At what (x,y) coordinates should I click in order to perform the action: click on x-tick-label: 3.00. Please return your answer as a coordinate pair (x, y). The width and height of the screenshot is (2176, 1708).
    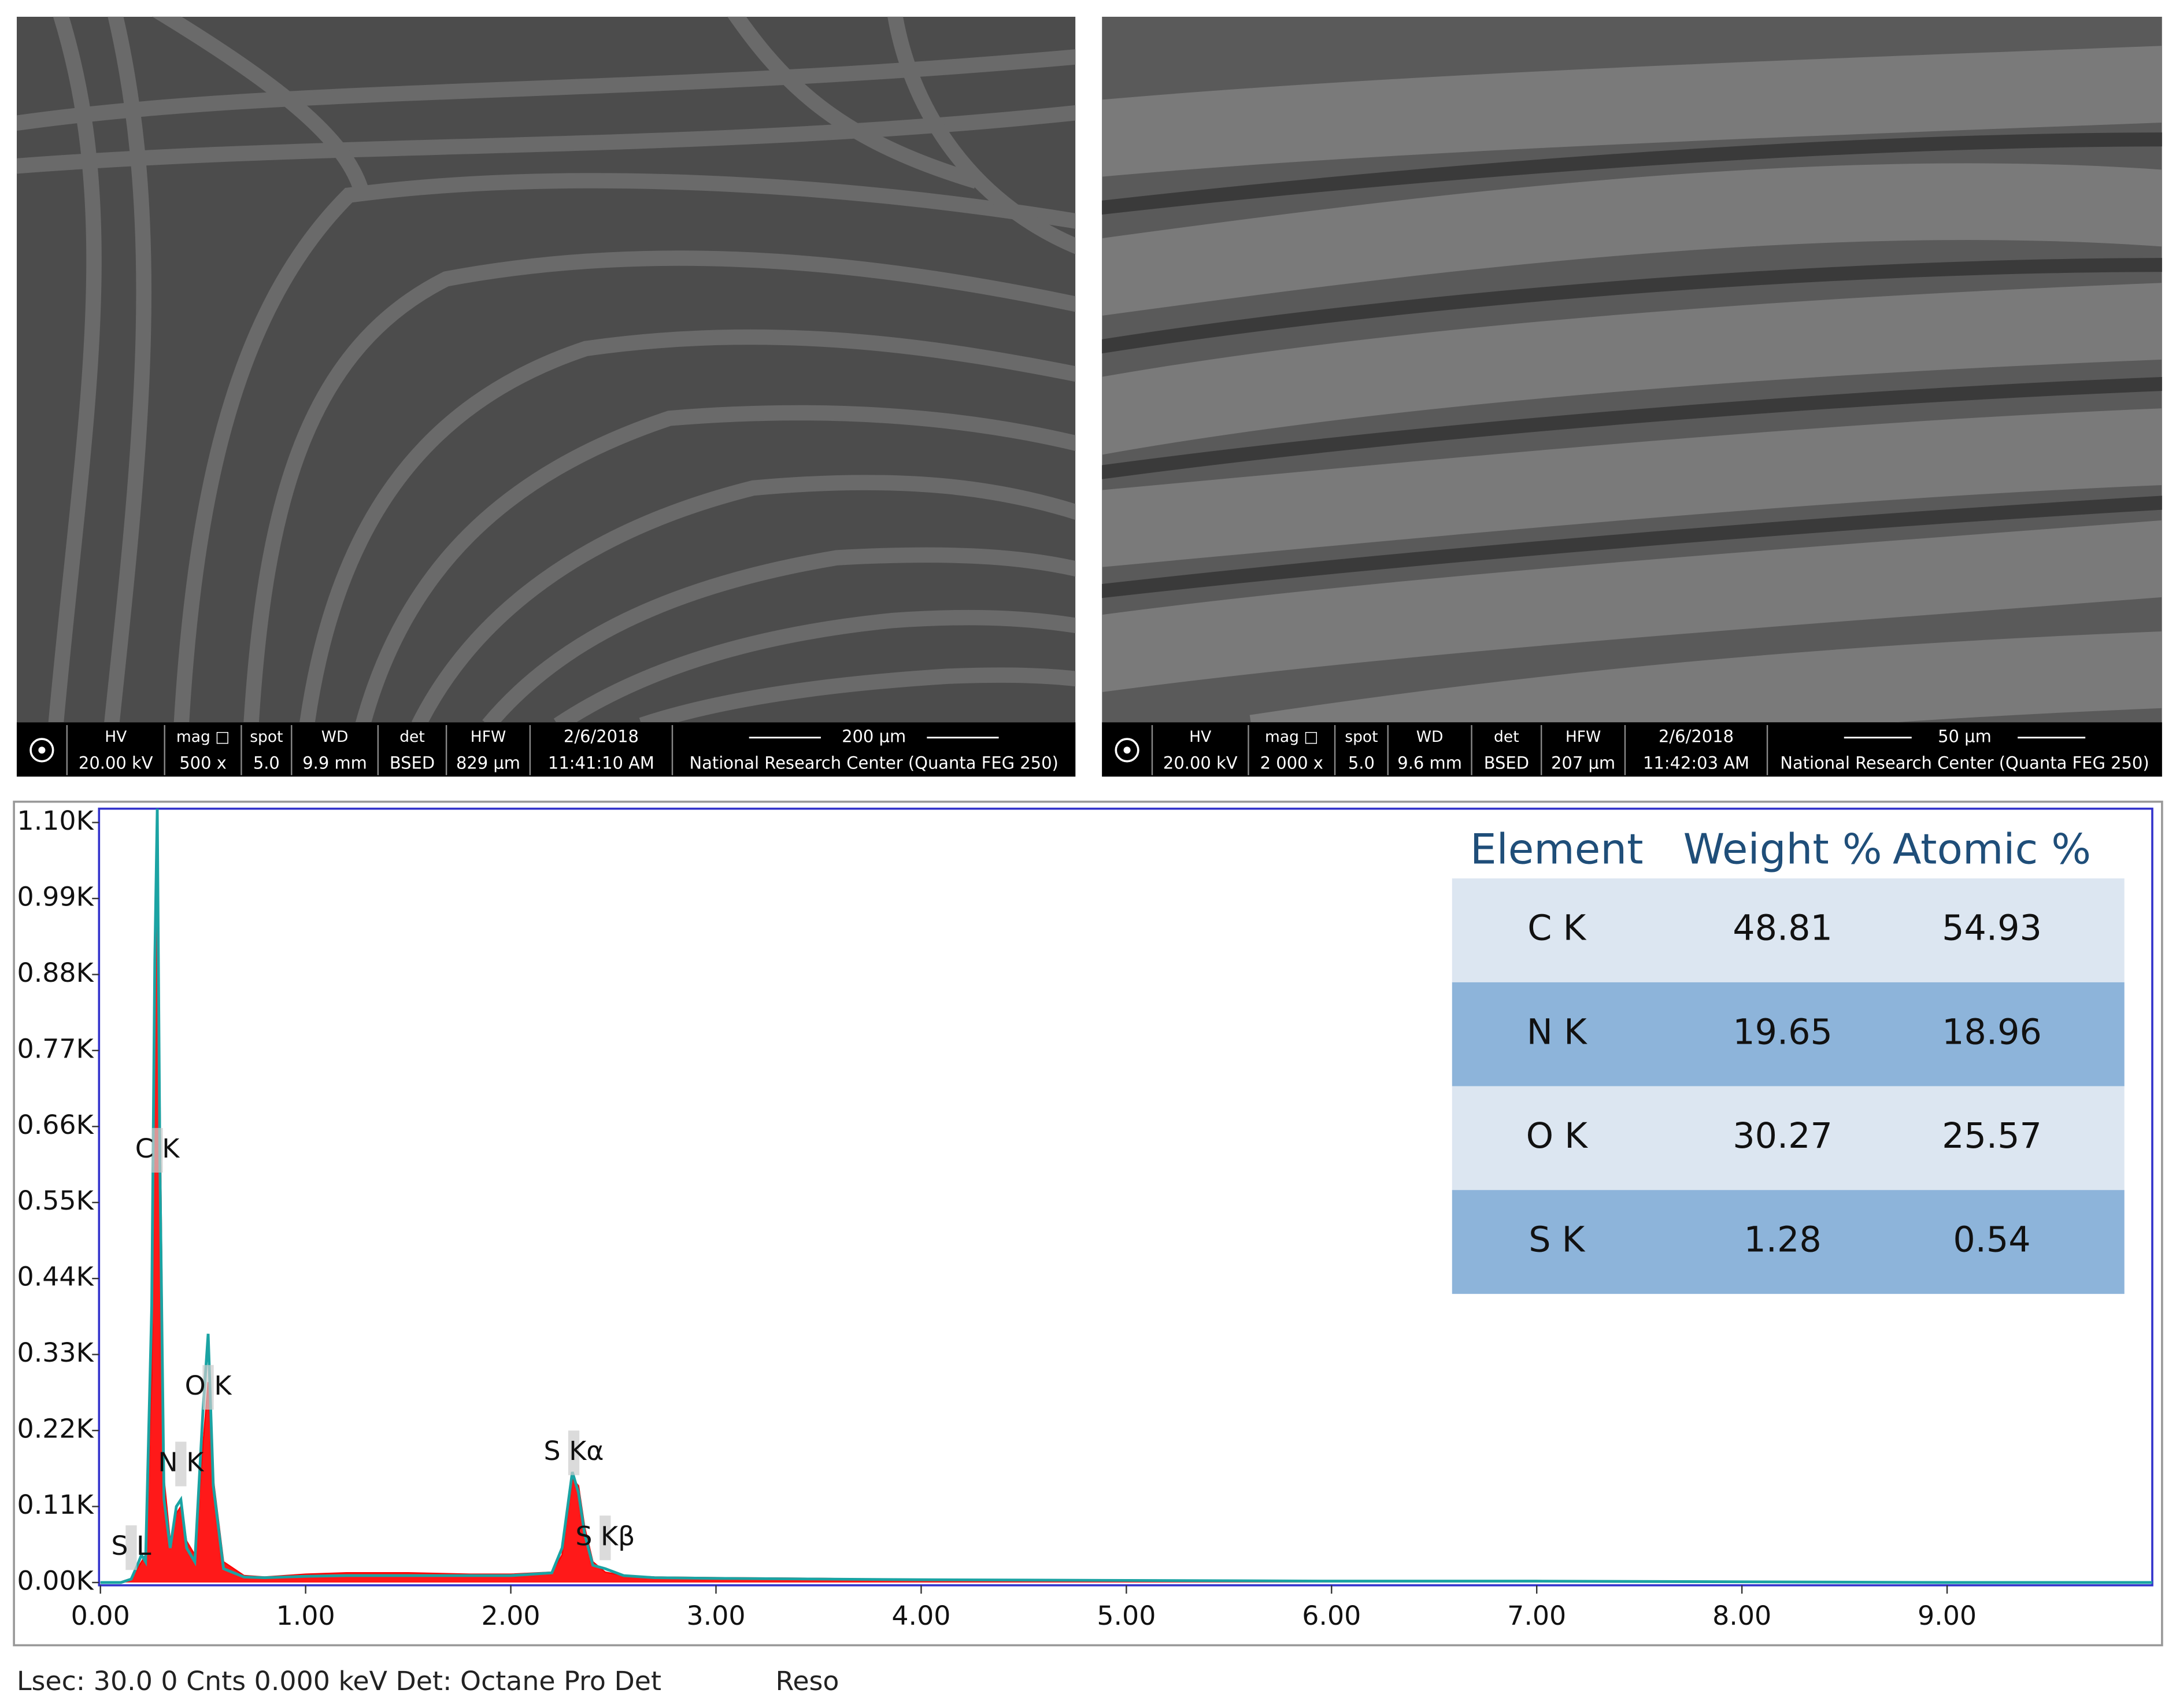
    Looking at the image, I should click on (715, 1615).